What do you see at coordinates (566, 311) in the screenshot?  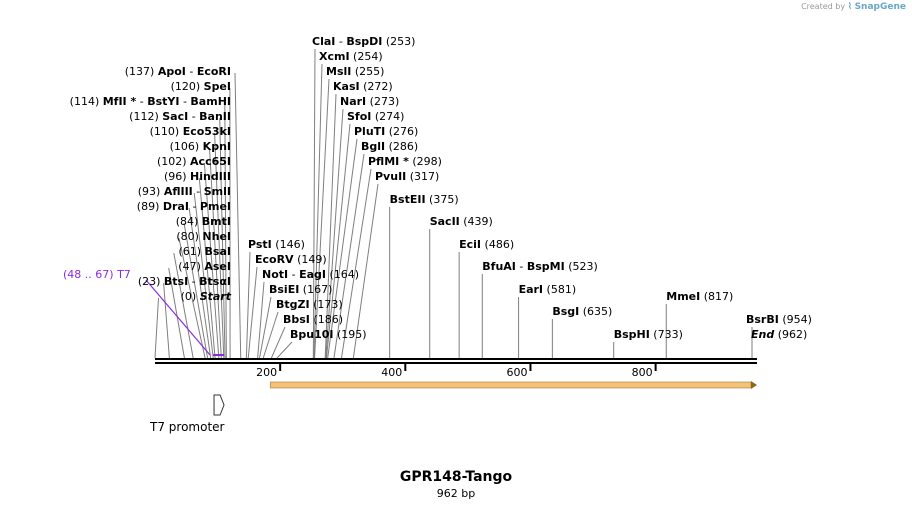 I see `enzyme-name: BsgI` at bounding box center [566, 311].